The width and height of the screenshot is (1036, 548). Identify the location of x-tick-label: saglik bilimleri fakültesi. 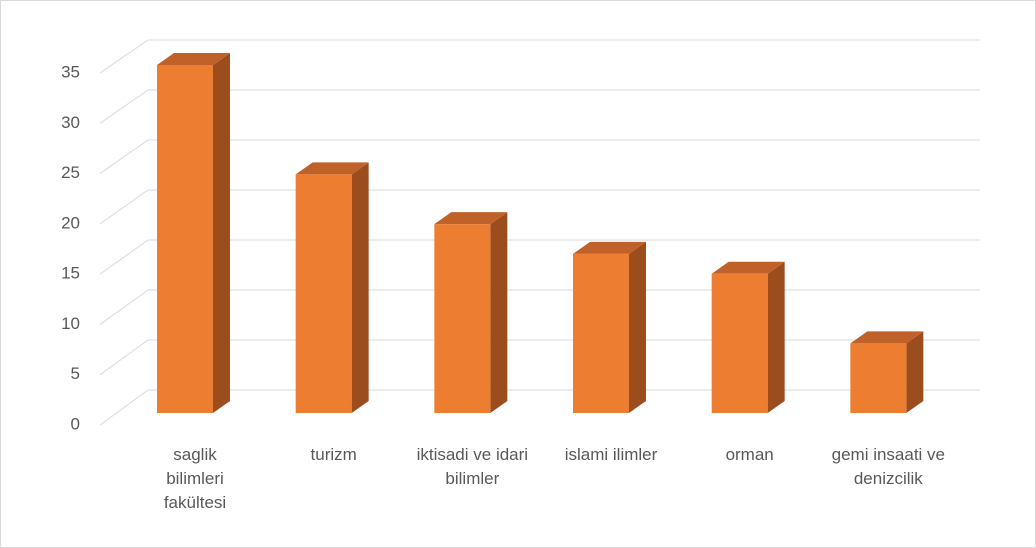
(195, 478).